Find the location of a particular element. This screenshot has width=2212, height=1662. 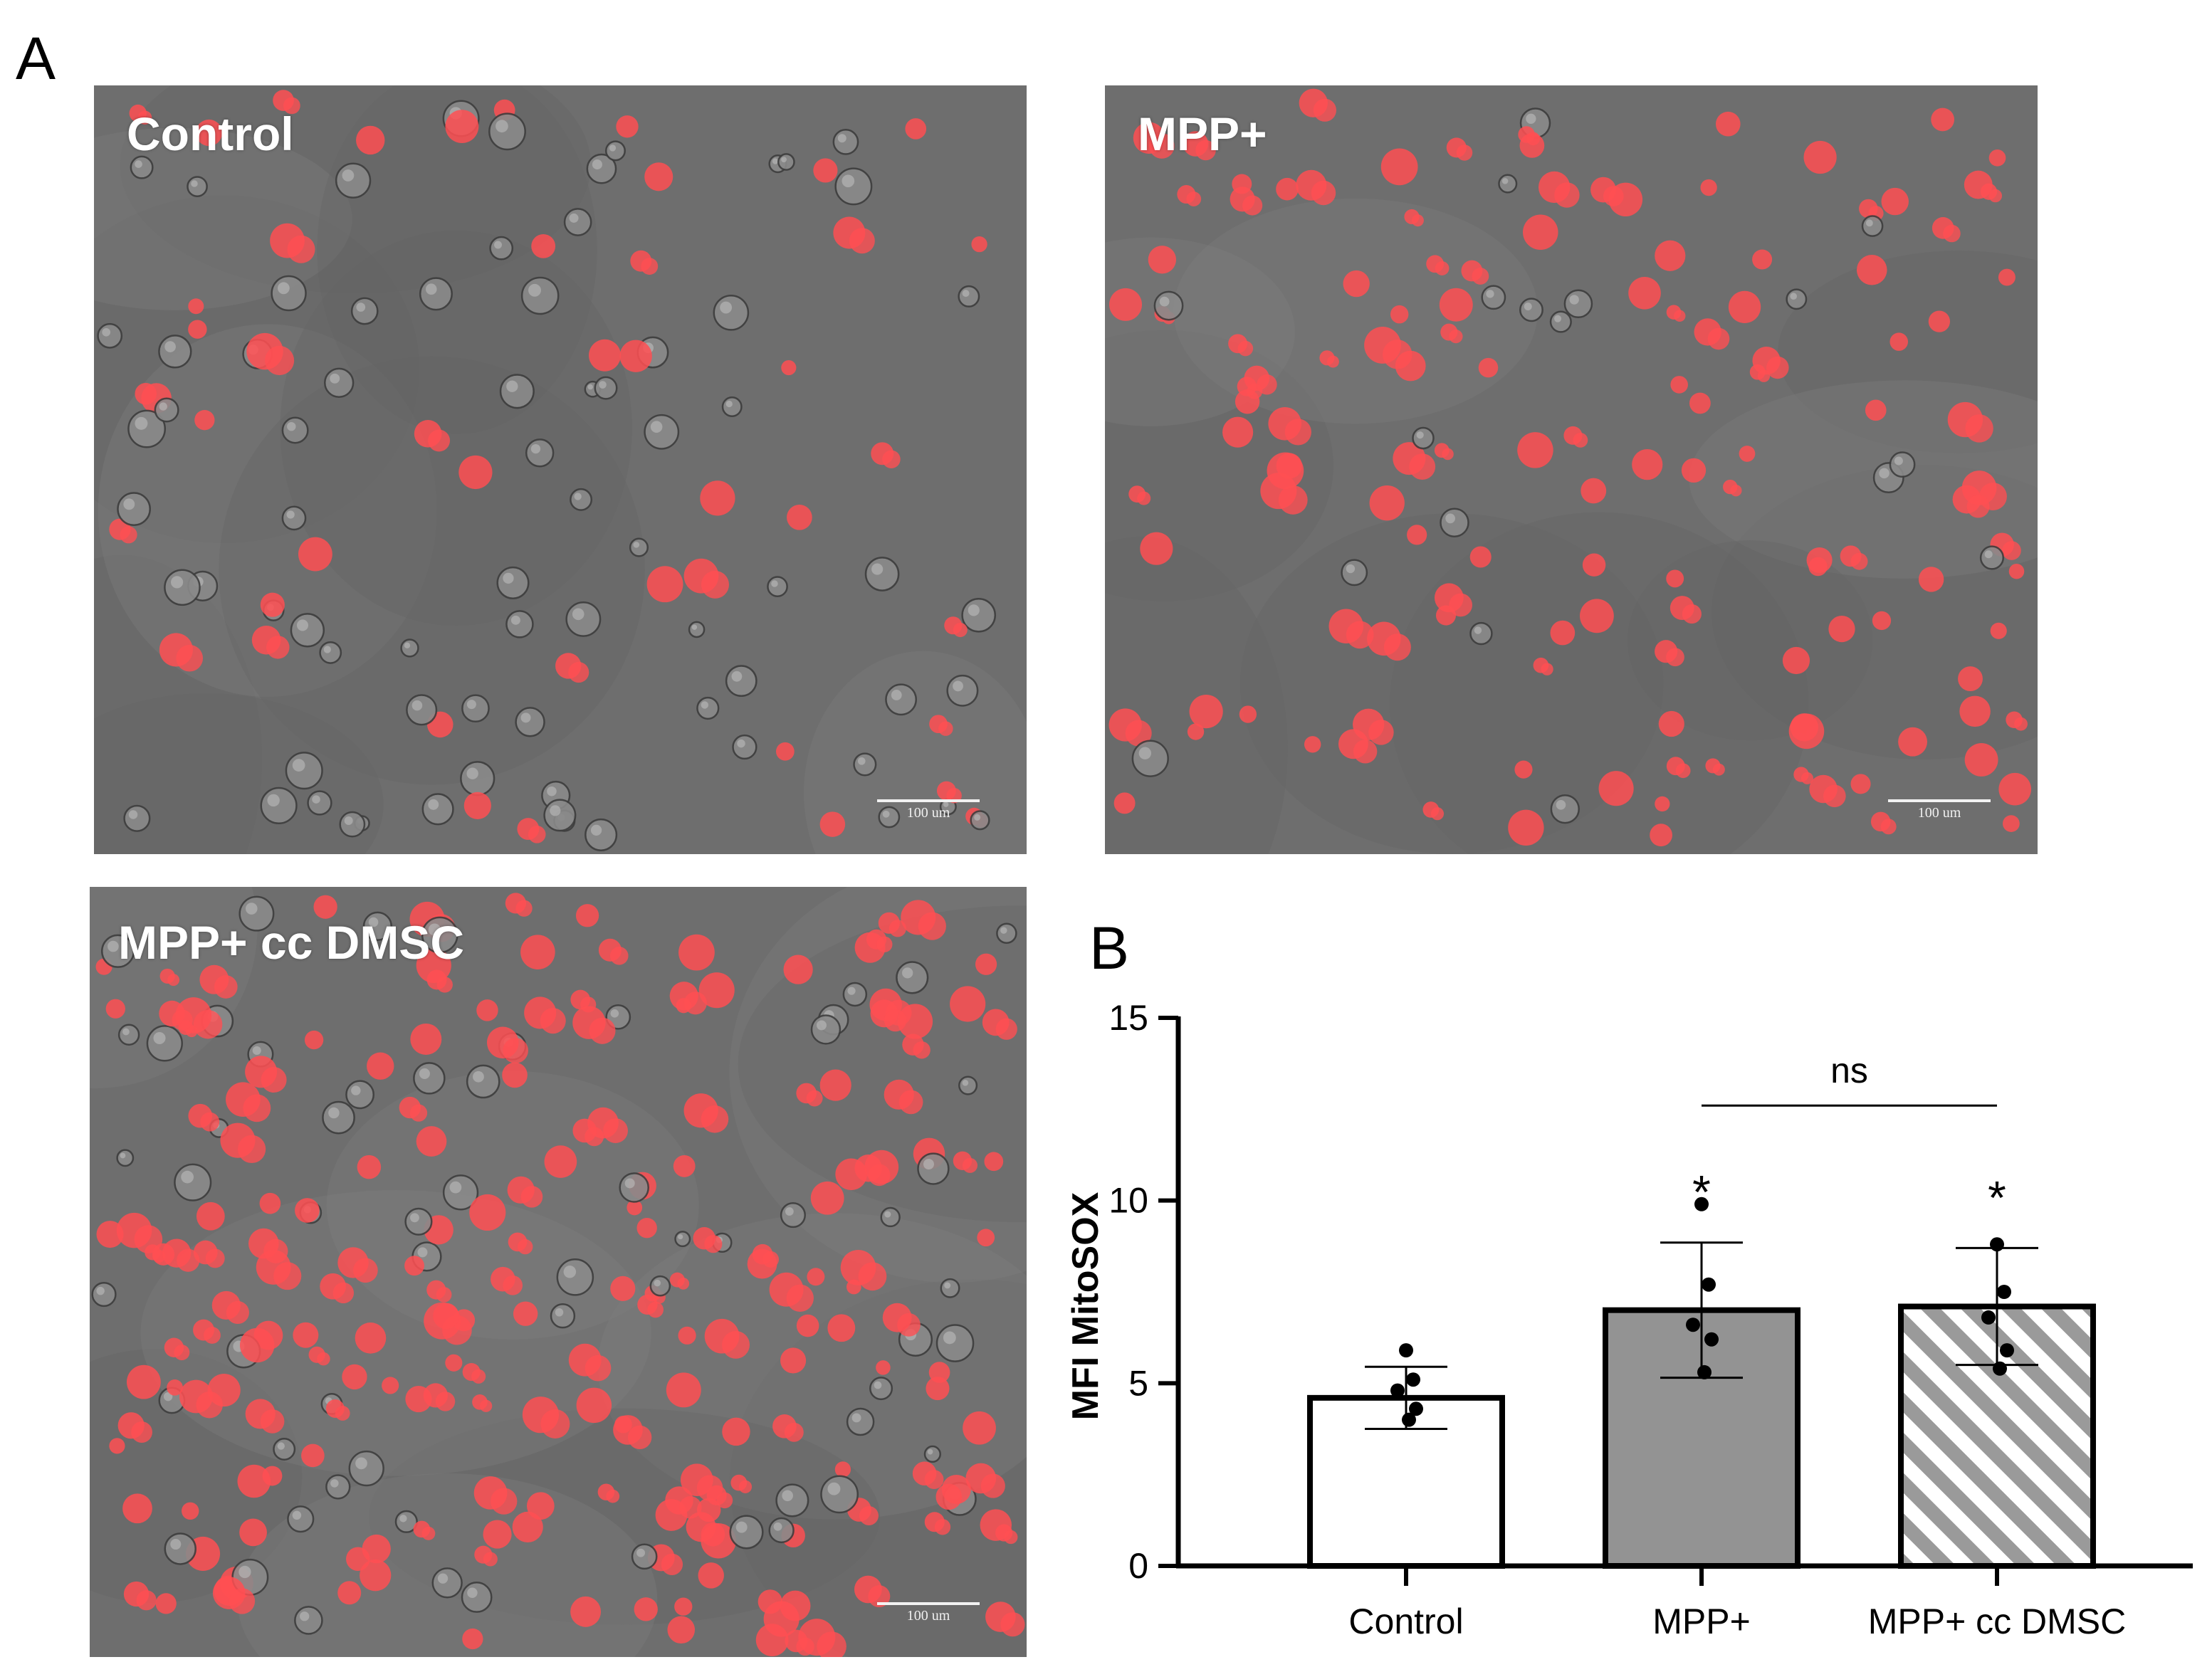

micrograph-control-scalebar-text: 100 um is located at coordinates (928, 813).